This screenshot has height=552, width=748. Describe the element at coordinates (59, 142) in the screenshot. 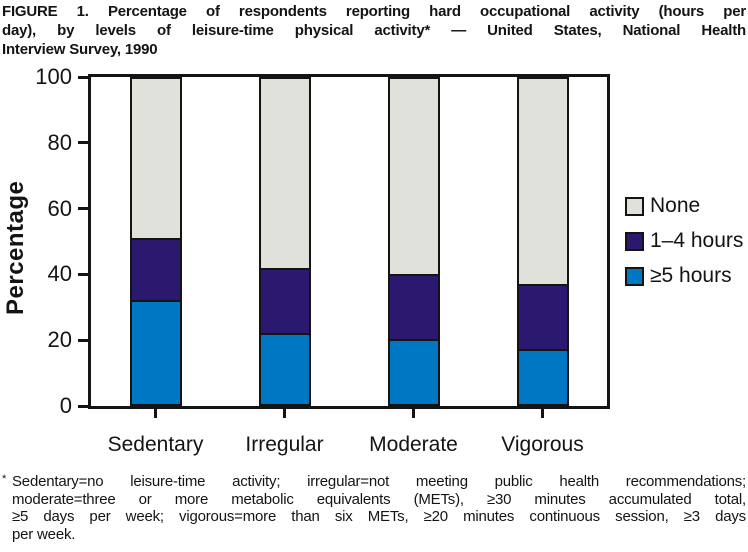

I see `y-tick-label-80: 80` at that location.